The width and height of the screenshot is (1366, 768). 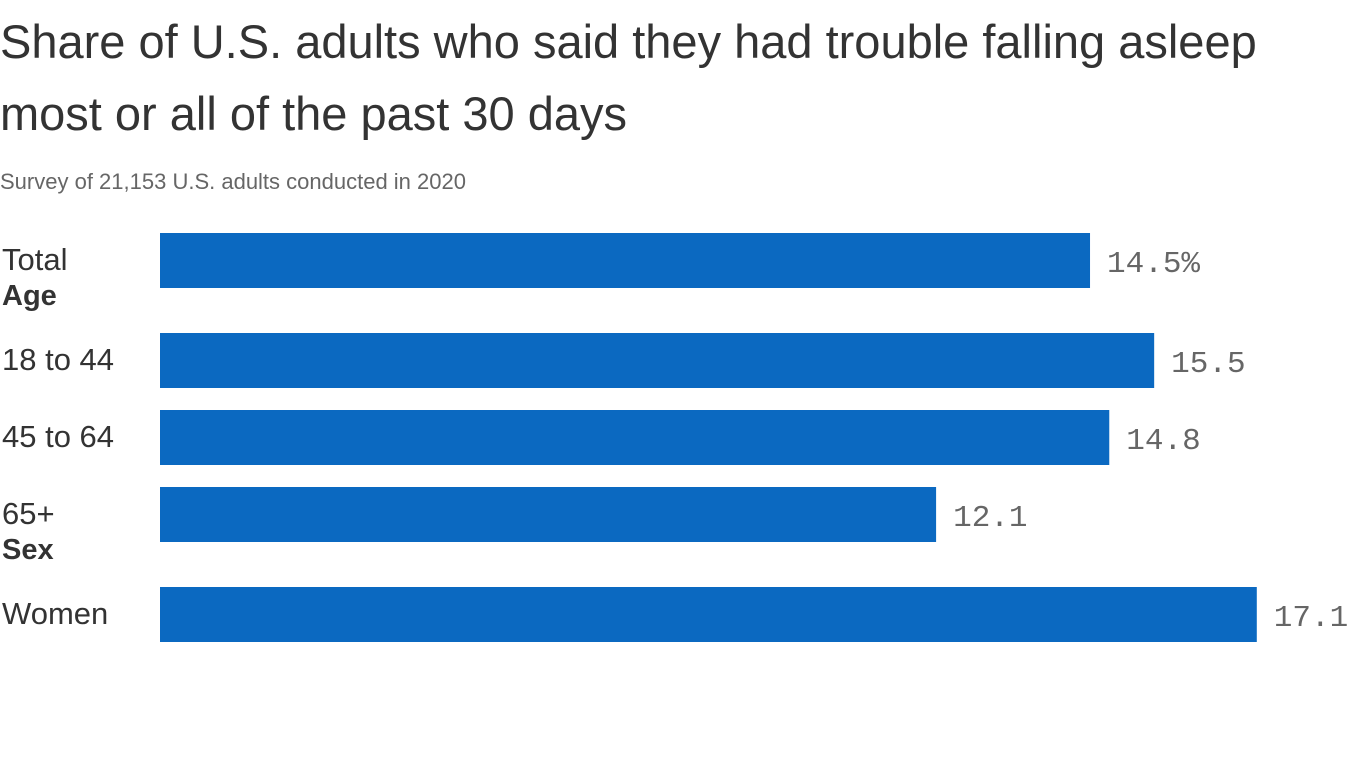 I want to click on value-label: 15.5, so click(x=1208, y=364).